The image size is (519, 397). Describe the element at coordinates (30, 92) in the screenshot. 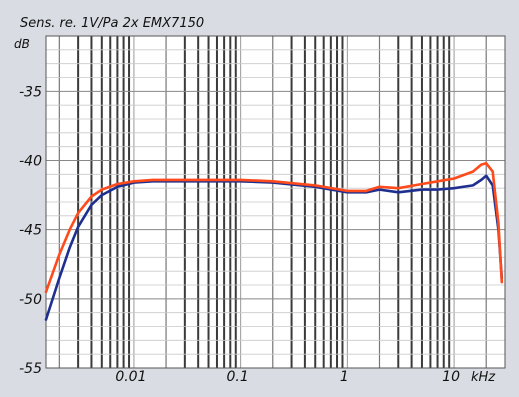

I see `y-tick-label: -35` at that location.